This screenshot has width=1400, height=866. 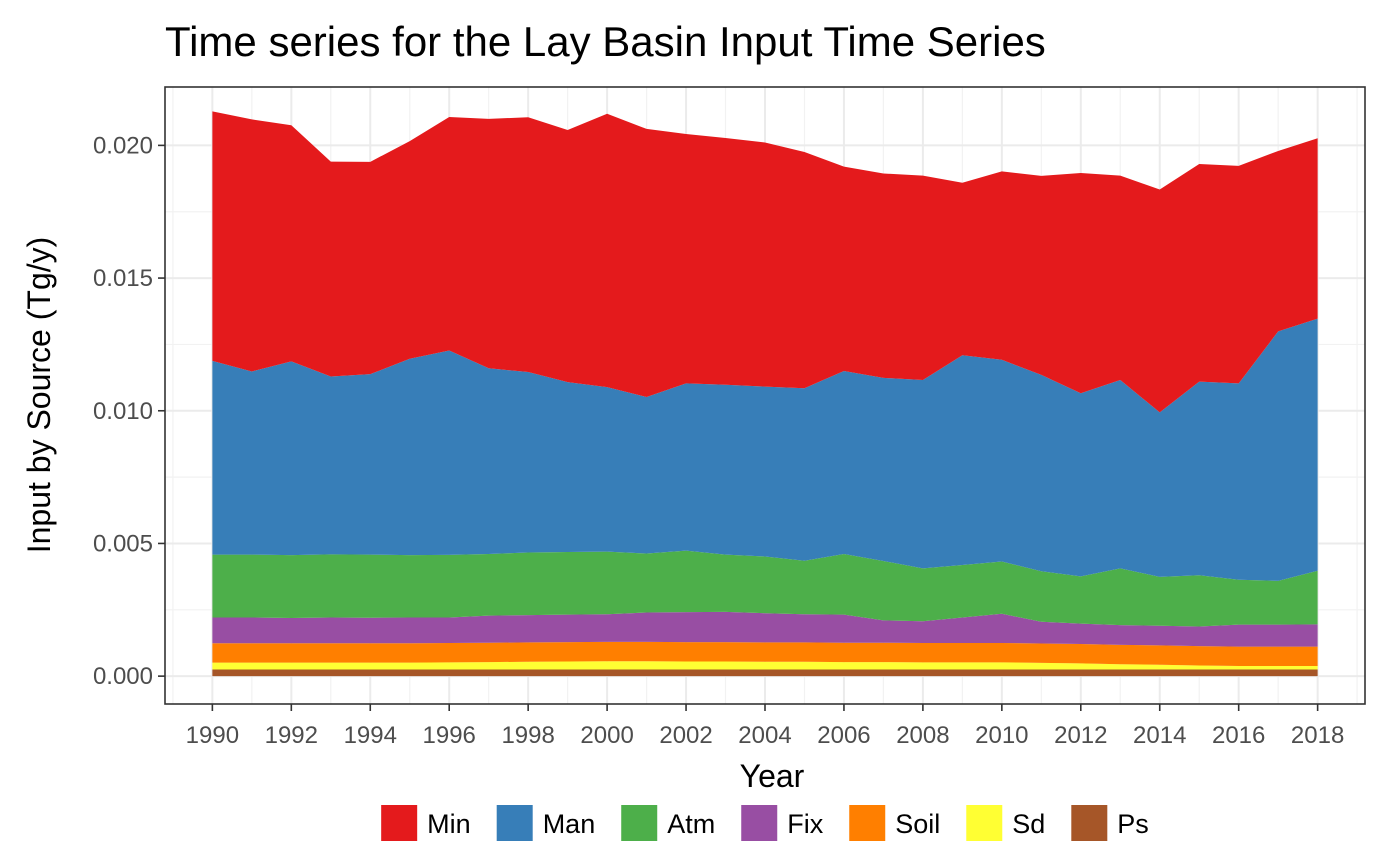 What do you see at coordinates (212, 735) in the screenshot?
I see `x-tick-label: 1990` at bounding box center [212, 735].